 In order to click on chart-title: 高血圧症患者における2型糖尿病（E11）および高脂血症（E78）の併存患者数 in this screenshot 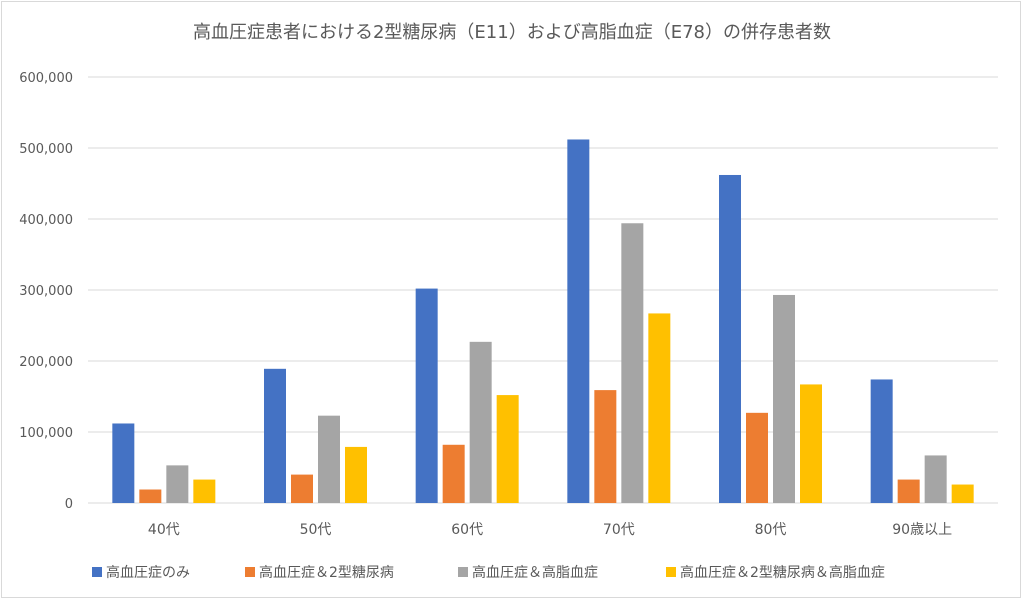, I will do `click(512, 32)`.